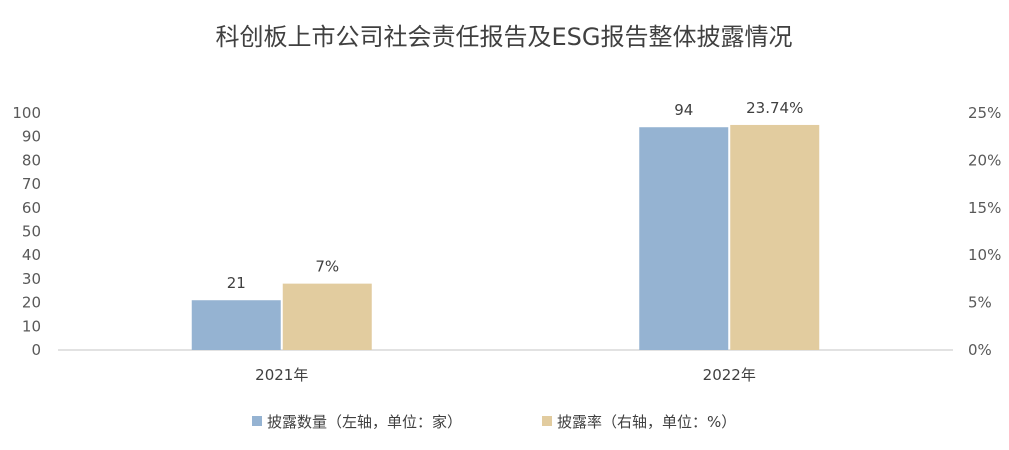 The image size is (1009, 450). What do you see at coordinates (31, 255) in the screenshot?
I see `left-tick-label: 40` at bounding box center [31, 255].